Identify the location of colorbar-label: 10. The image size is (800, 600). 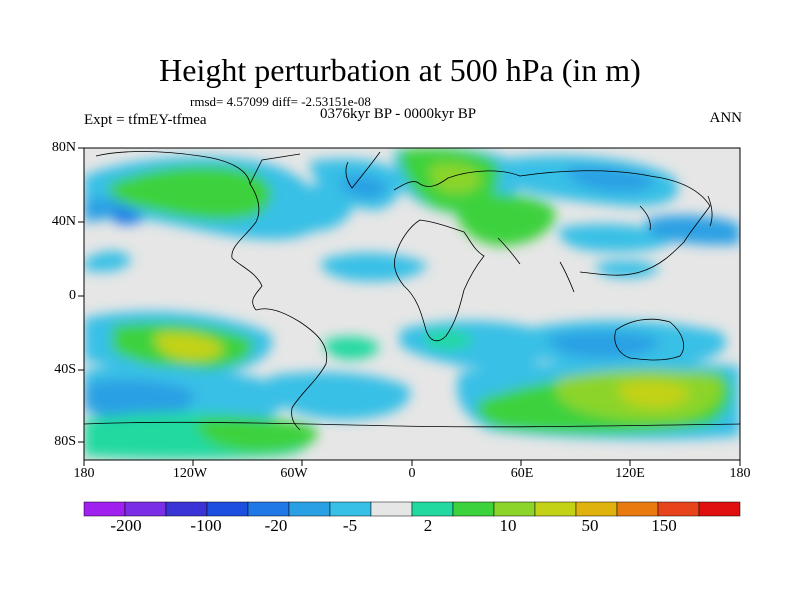
(508, 525).